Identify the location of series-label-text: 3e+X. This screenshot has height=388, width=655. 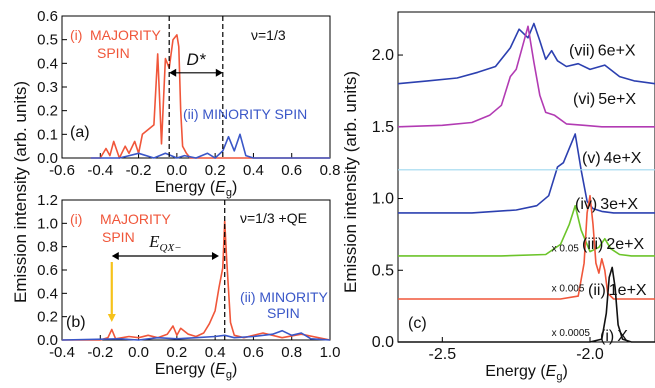
(619, 204).